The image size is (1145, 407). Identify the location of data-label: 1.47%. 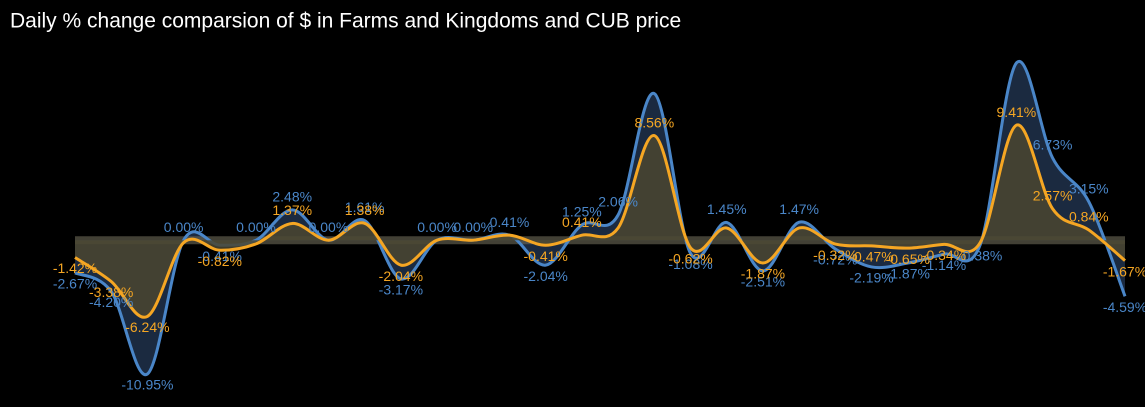
(799, 209).